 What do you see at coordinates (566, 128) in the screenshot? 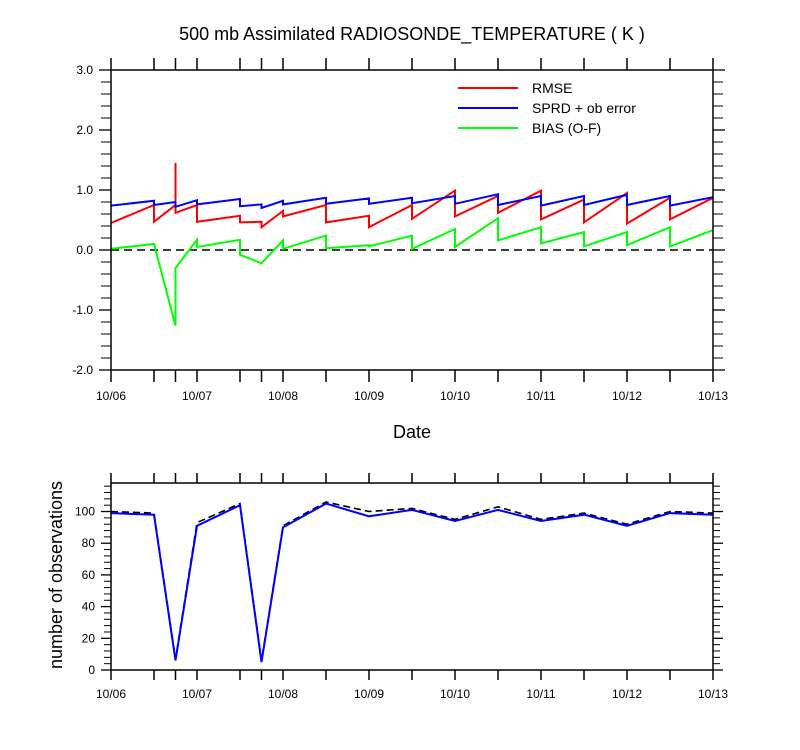
I see `legend-label: BIAS (O-F)` at bounding box center [566, 128].